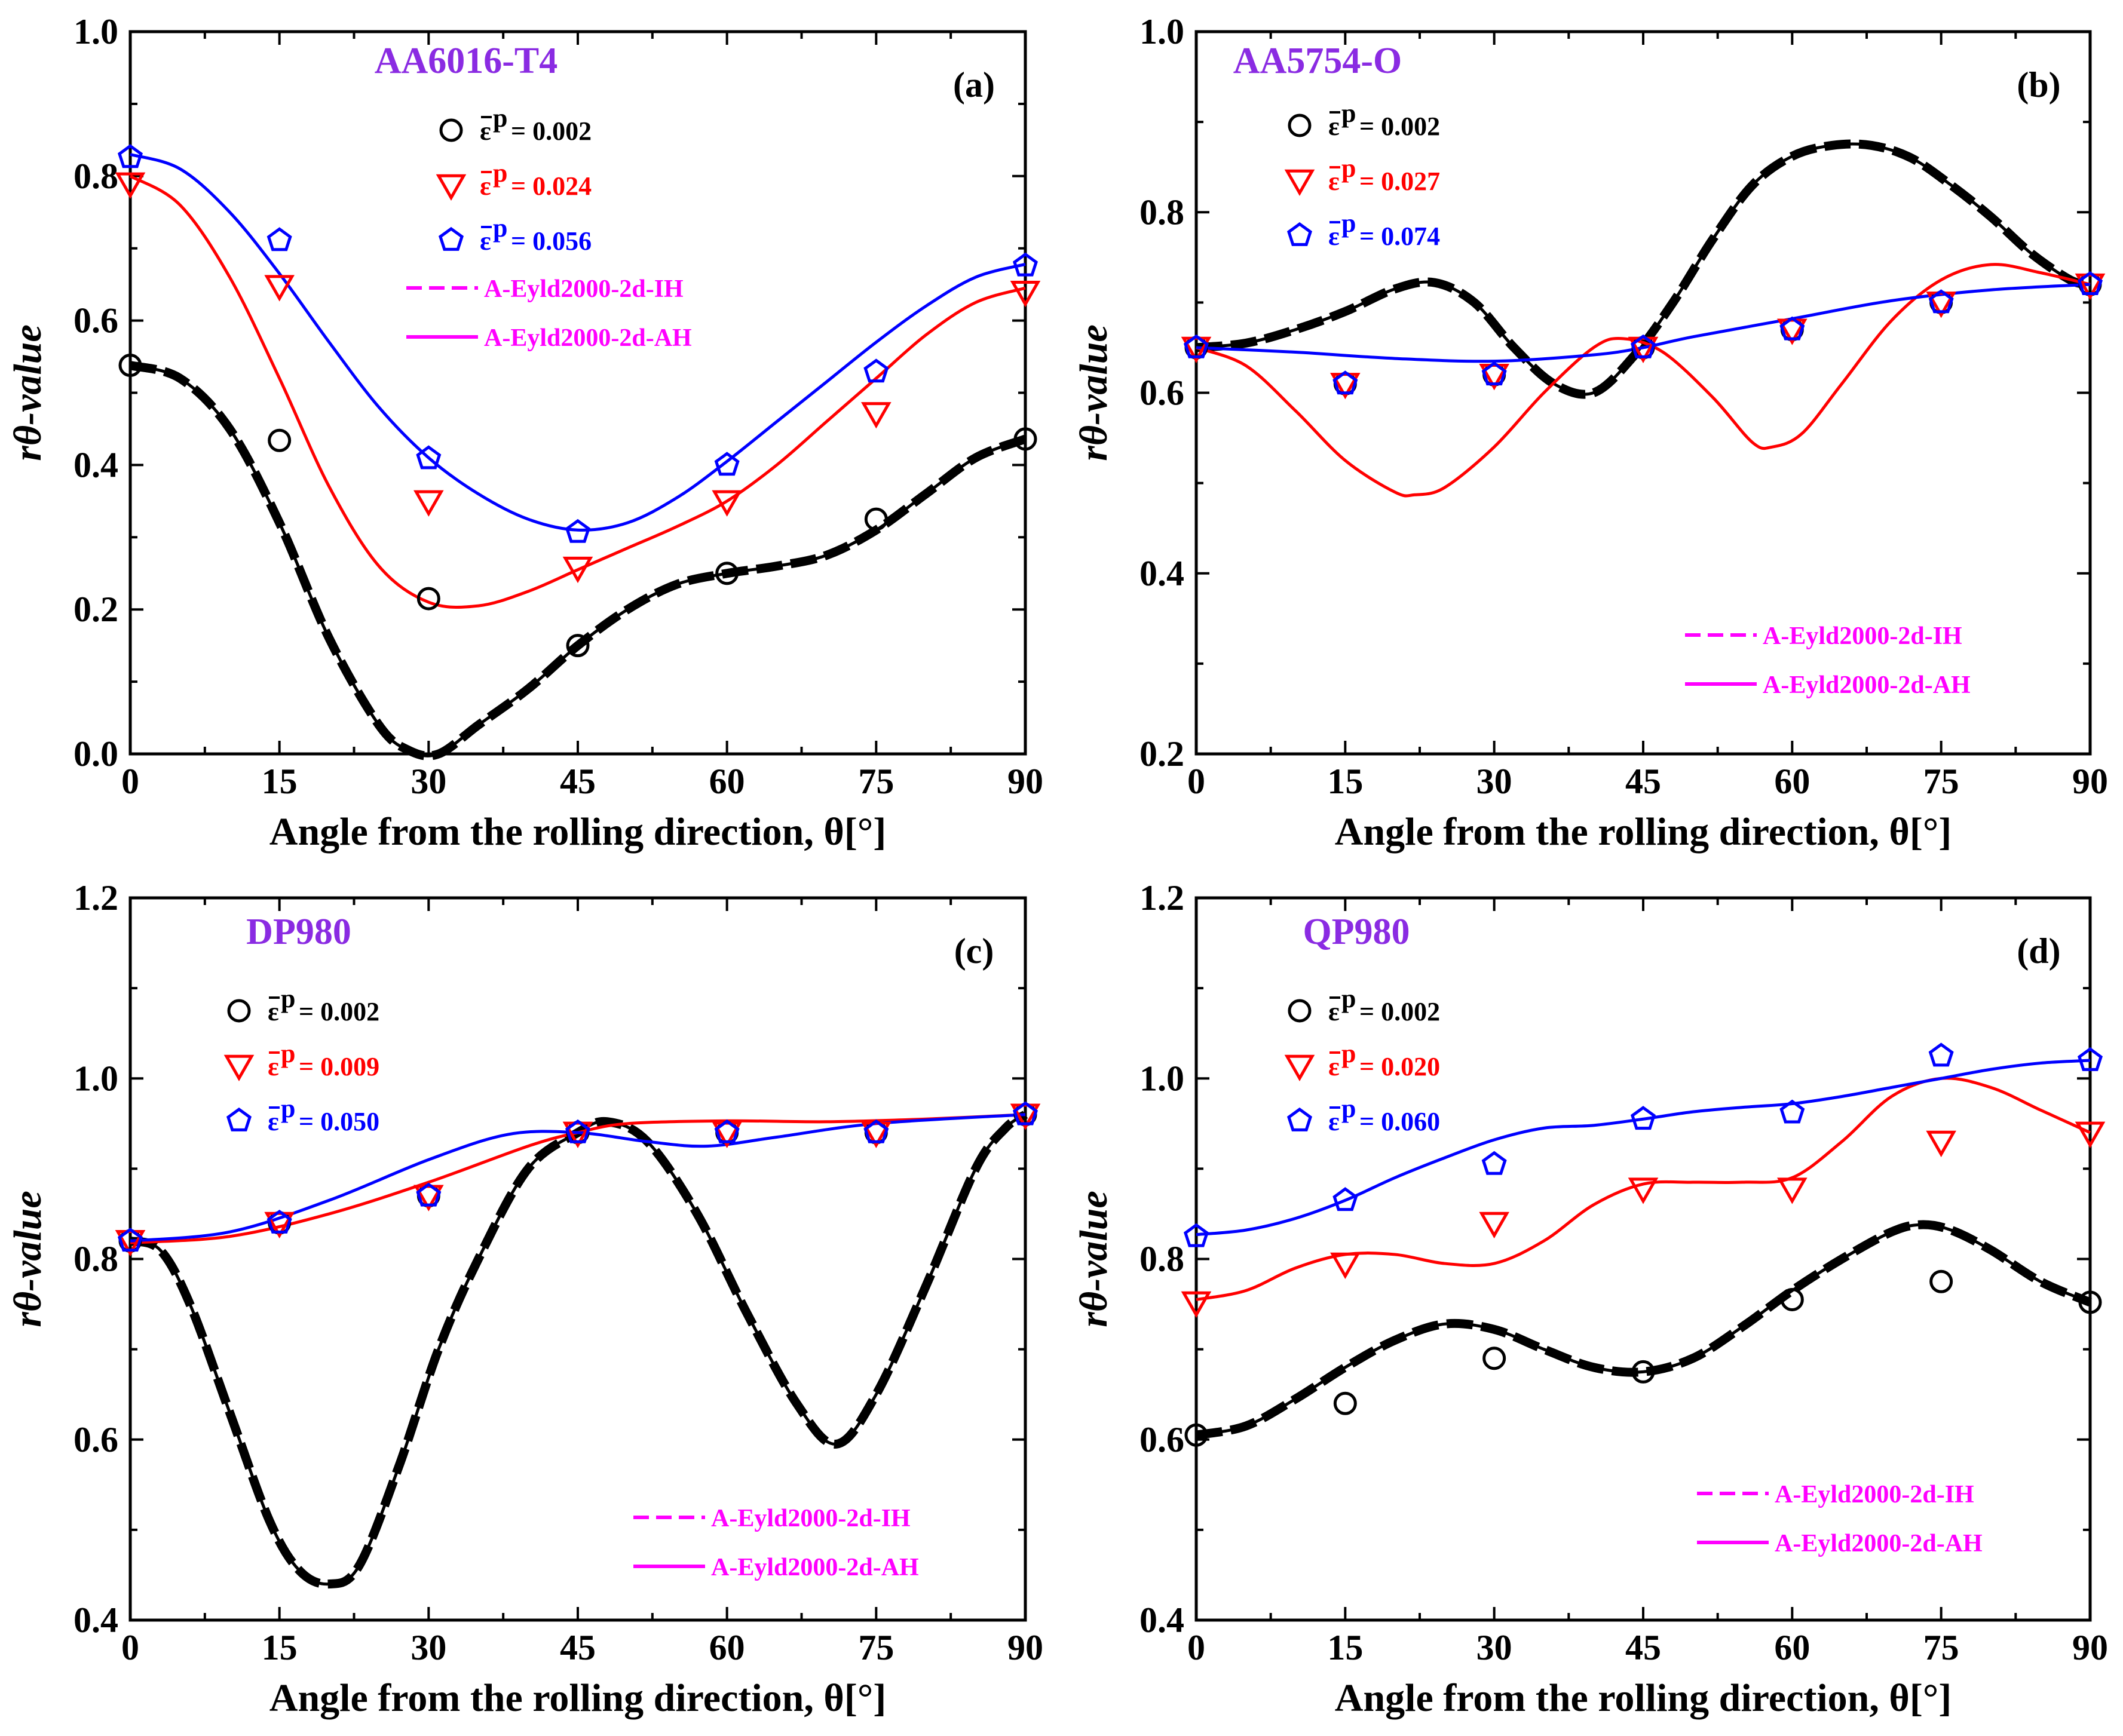 Image resolution: width=2123 pixels, height=1736 pixels. What do you see at coordinates (974, 951) in the screenshot?
I see `panel-label: (c)` at bounding box center [974, 951].